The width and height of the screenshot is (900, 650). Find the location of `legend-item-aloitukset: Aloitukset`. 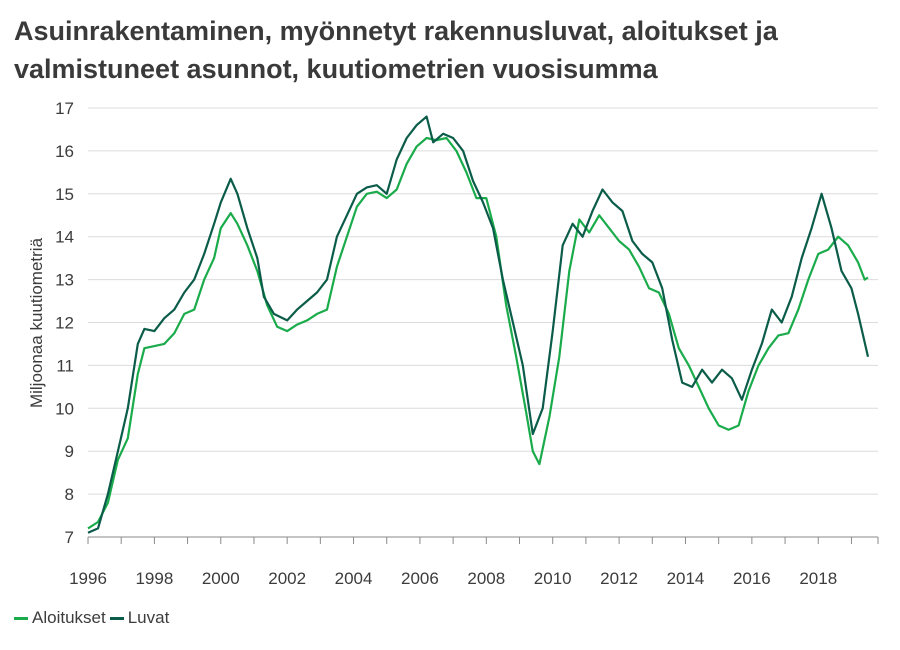

legend-item-aloitukset: Aloitukset is located at coordinates (60, 618).